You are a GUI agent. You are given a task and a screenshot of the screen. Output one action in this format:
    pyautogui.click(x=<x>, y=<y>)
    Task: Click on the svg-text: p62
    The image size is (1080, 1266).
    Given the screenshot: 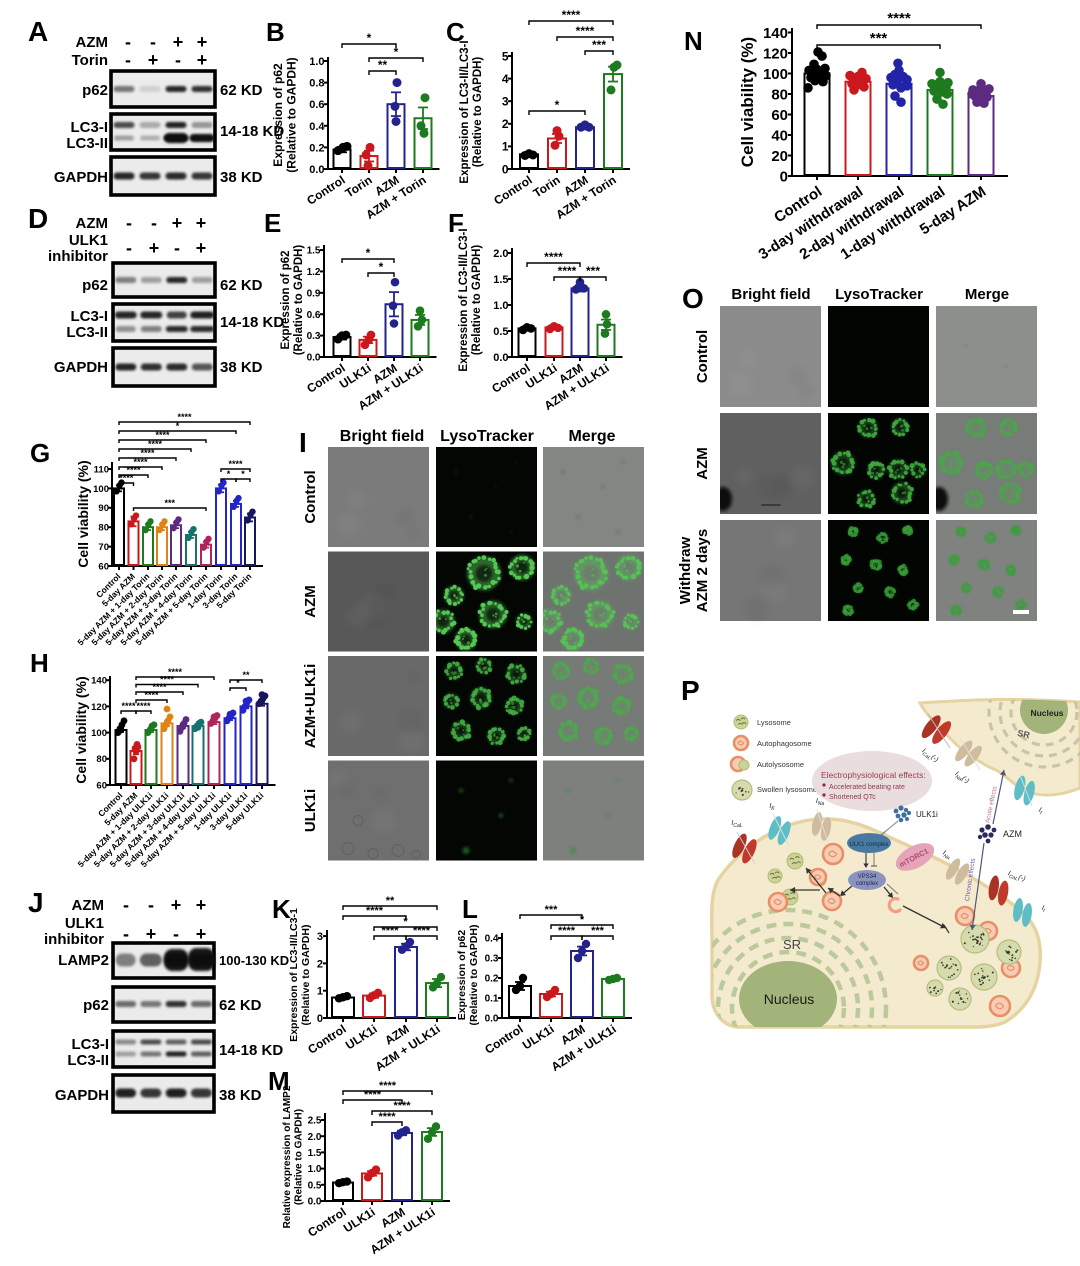 What is the action you would take?
    pyautogui.click(x=95, y=285)
    